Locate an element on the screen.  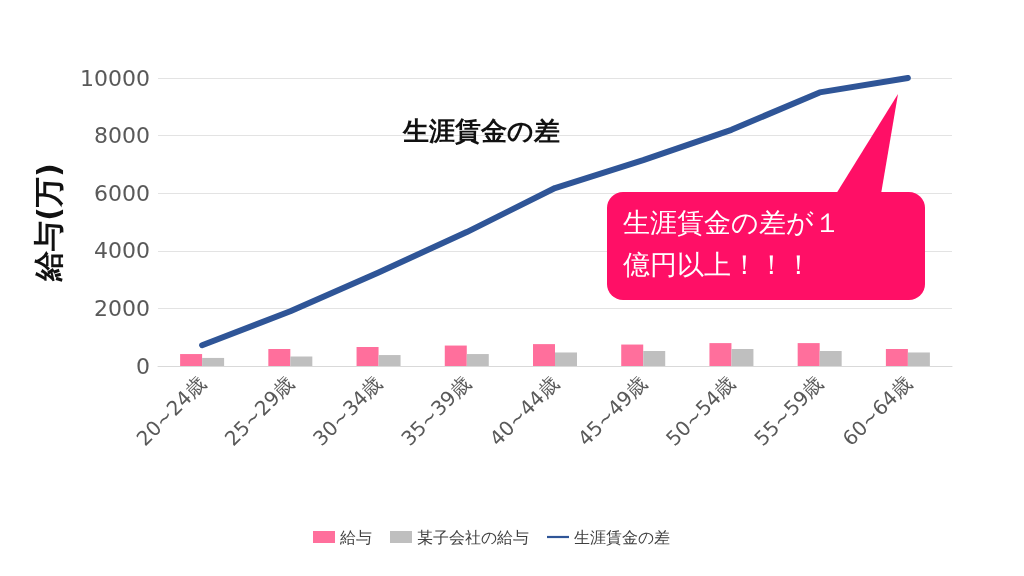
legend-label: 給与 is located at coordinates (355, 537).